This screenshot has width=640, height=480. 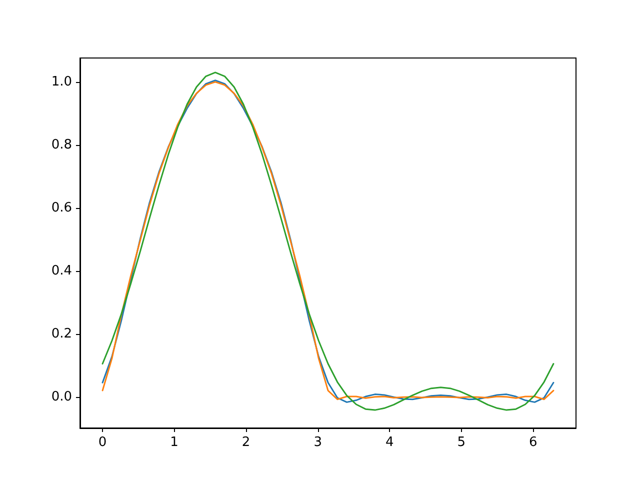 What do you see at coordinates (318, 442) in the screenshot?
I see `x-tick-label: 3` at bounding box center [318, 442].